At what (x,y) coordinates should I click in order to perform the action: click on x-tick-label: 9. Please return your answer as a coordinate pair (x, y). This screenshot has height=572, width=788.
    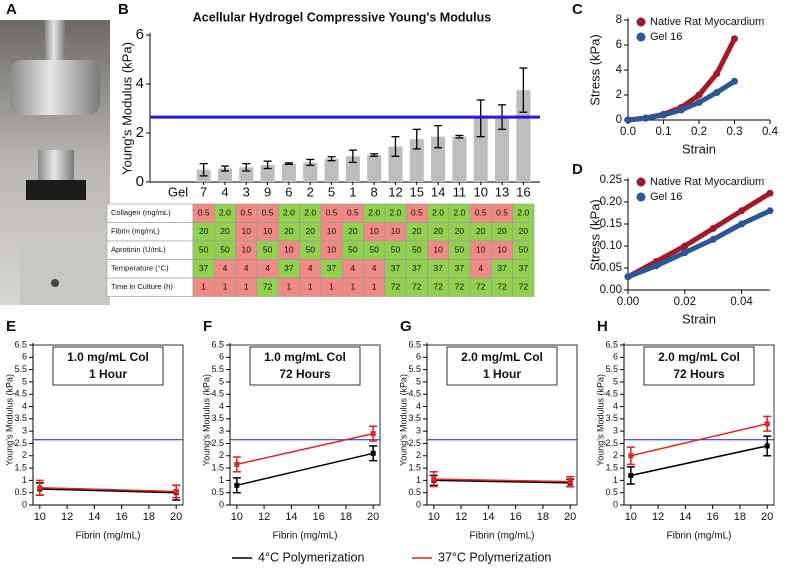
    Looking at the image, I should click on (267, 191).